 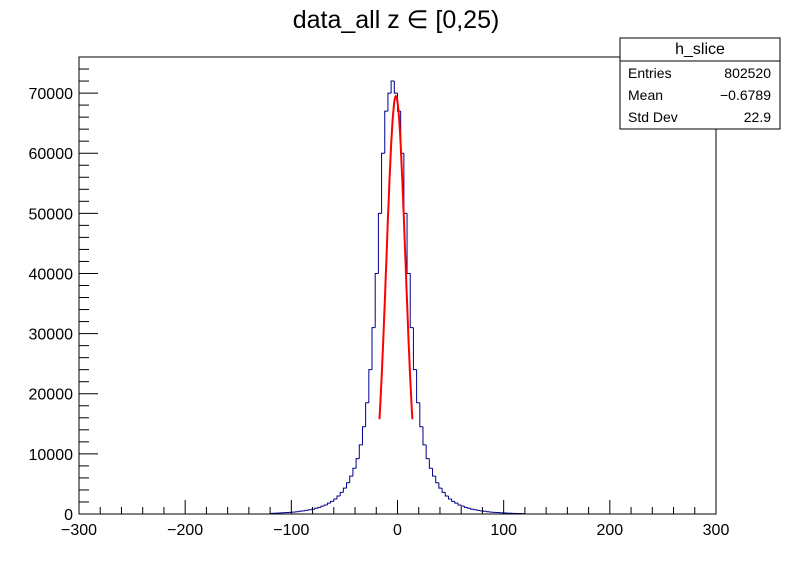 I want to click on chart-title: data_all z ∈ [0,25), so click(x=396, y=20).